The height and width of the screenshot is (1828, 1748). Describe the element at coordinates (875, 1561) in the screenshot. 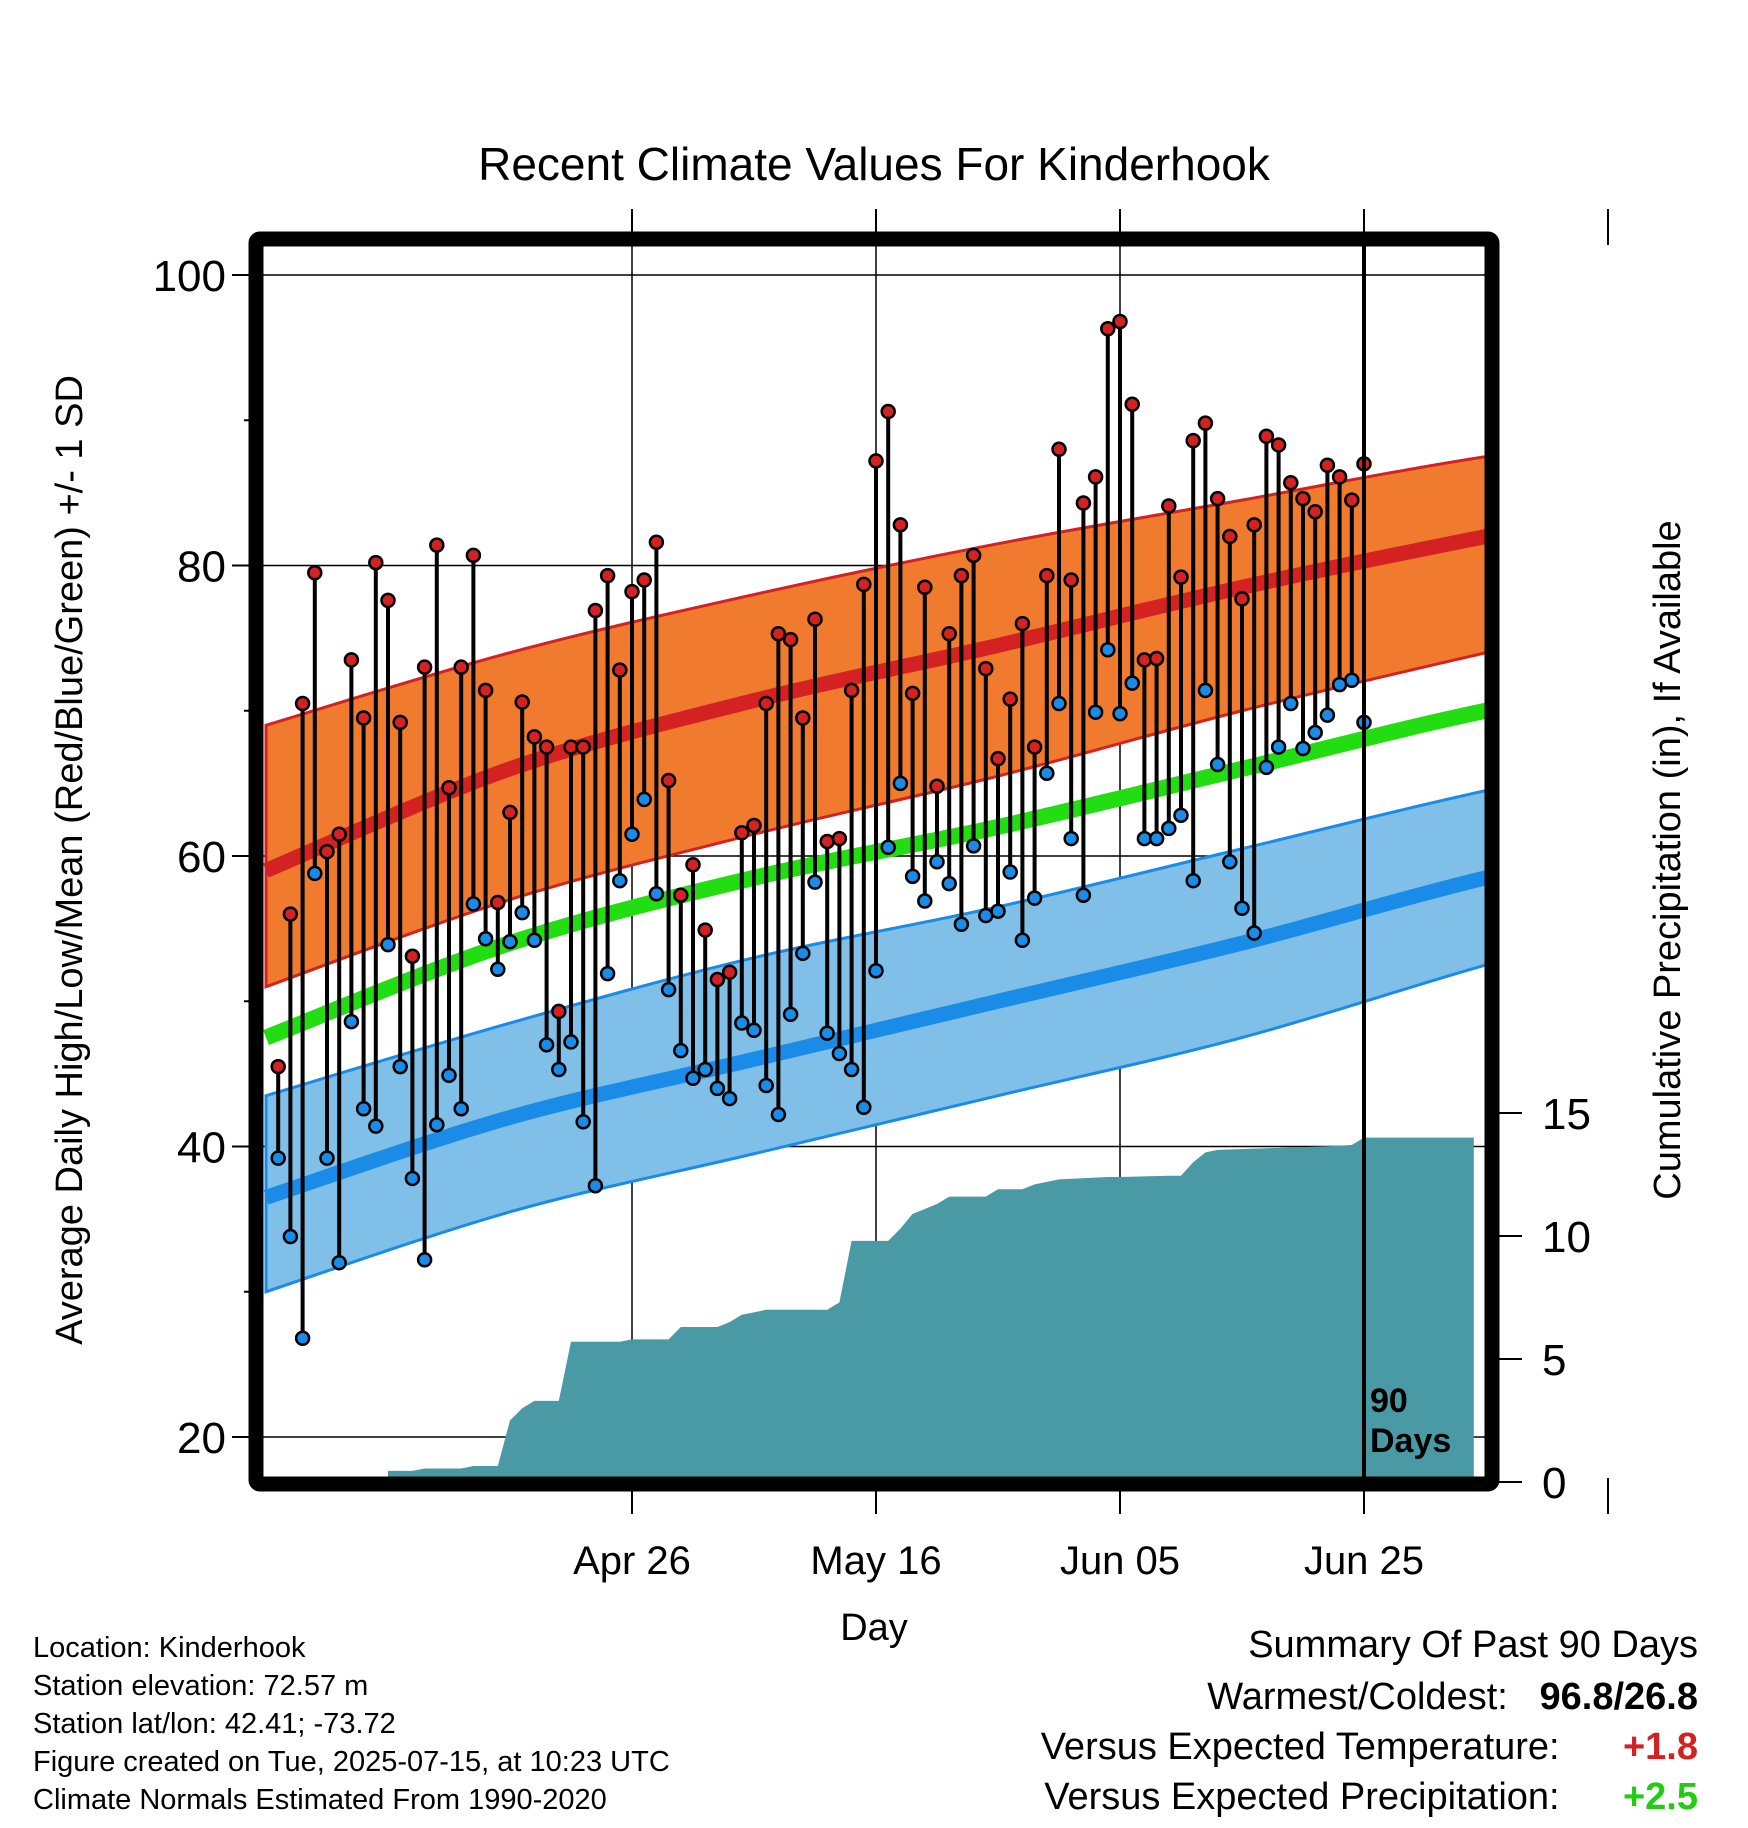

I see `x-tick-label: May 16` at that location.